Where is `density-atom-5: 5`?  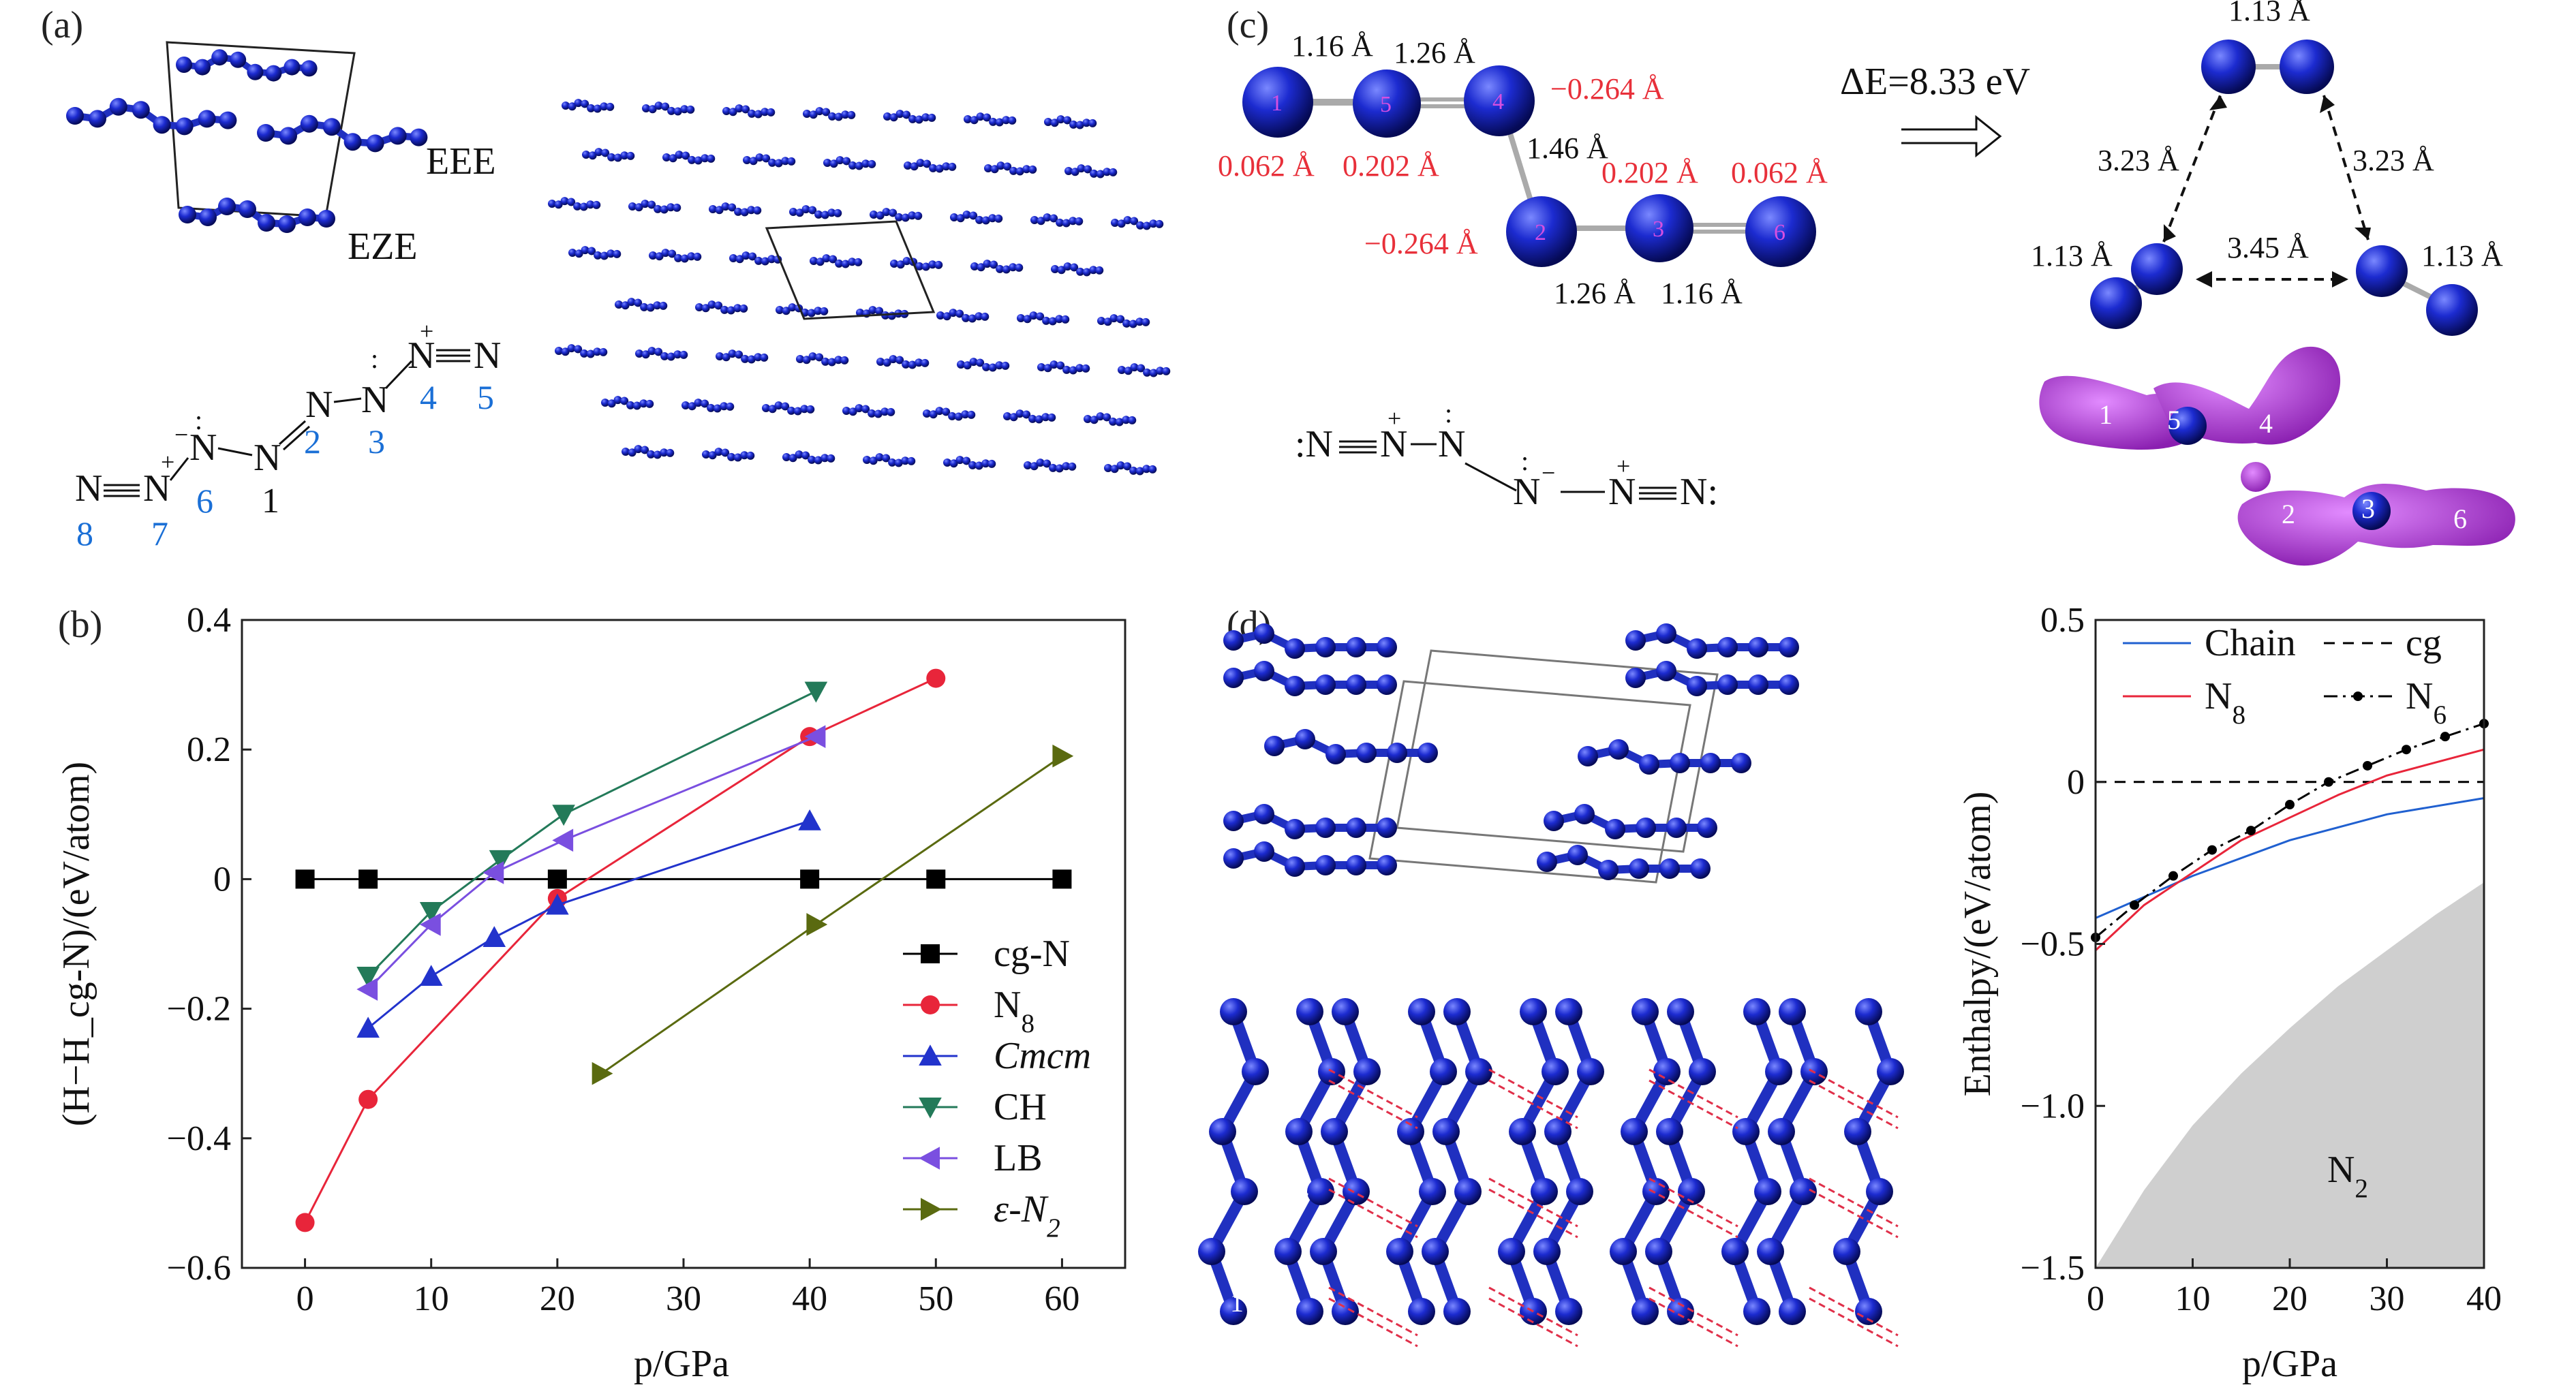
density-atom-5: 5 is located at coordinates (2174, 420).